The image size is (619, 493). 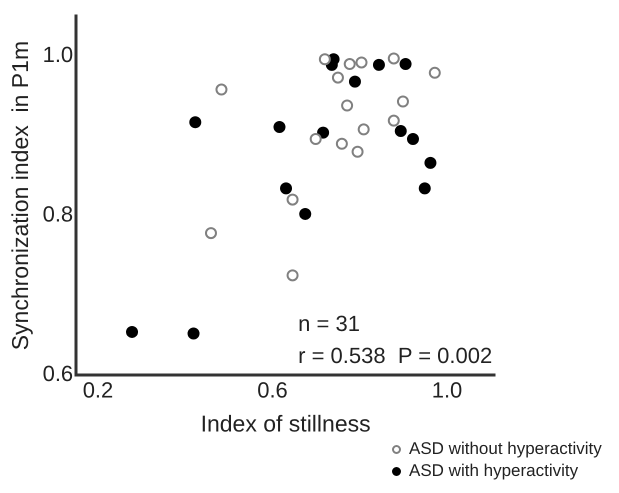 What do you see at coordinates (447, 389) in the screenshot?
I see `x-tick-label: 1.0` at bounding box center [447, 389].